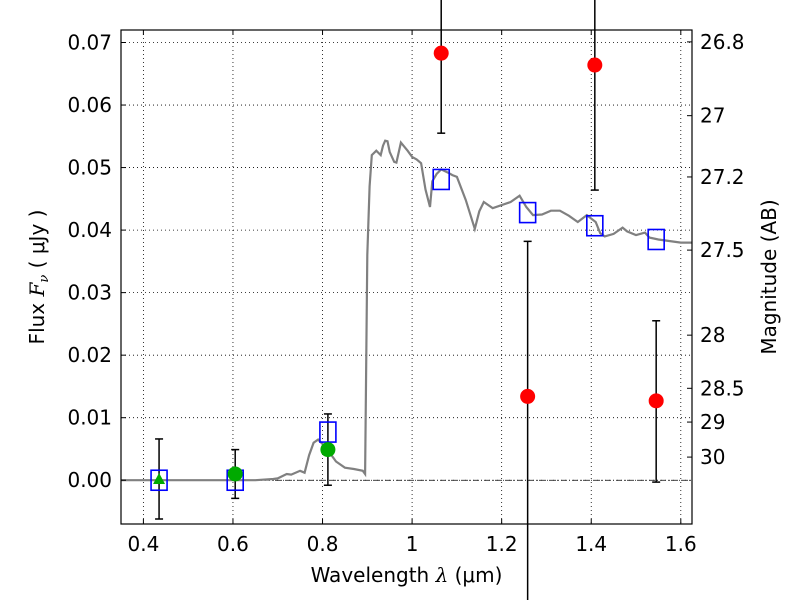 This screenshot has width=800, height=600. What do you see at coordinates (681, 544) in the screenshot?
I see `x-tick-label: 1.6` at bounding box center [681, 544].